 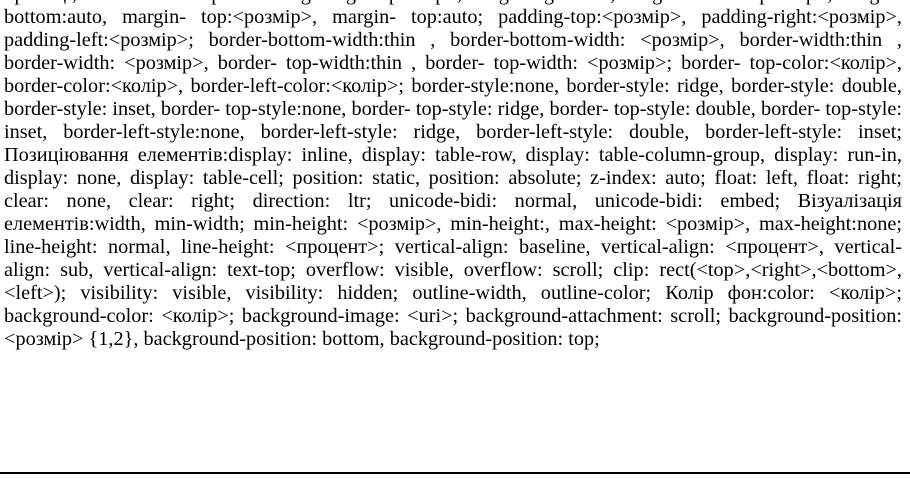 I want to click on bottom-rule, so click(x=455, y=473).